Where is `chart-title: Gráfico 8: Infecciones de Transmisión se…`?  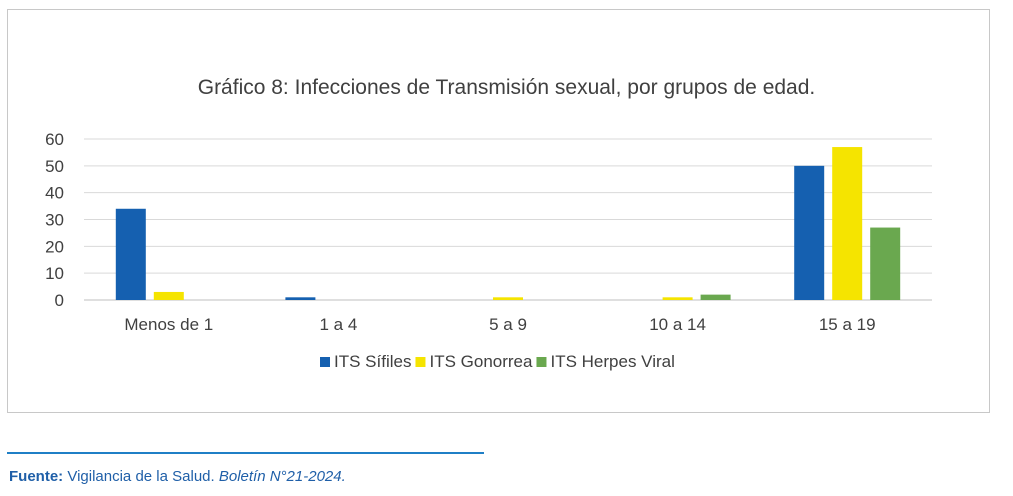
chart-title: Gráfico 8: Infecciones de Transmisión se… is located at coordinates (506, 87).